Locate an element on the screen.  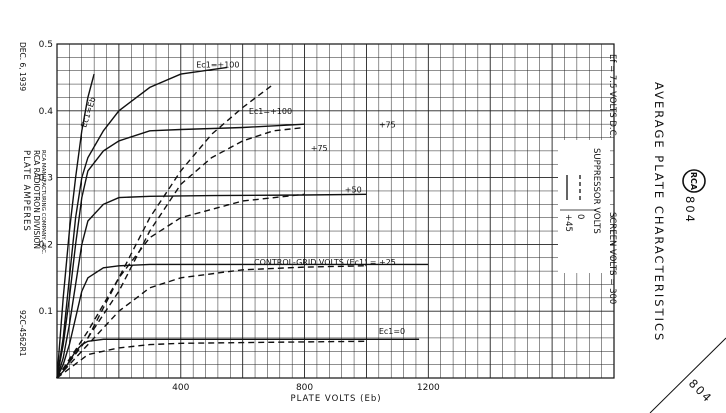
y-tick-label: 0.2 is located at coordinates (46, 245).